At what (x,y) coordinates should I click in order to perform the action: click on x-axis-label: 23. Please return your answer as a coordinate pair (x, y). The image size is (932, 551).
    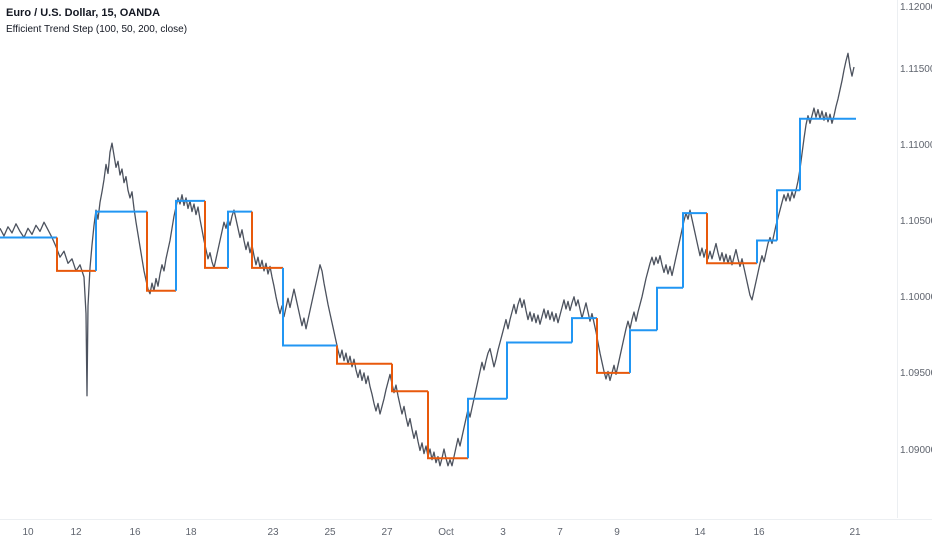
    Looking at the image, I should click on (273, 532).